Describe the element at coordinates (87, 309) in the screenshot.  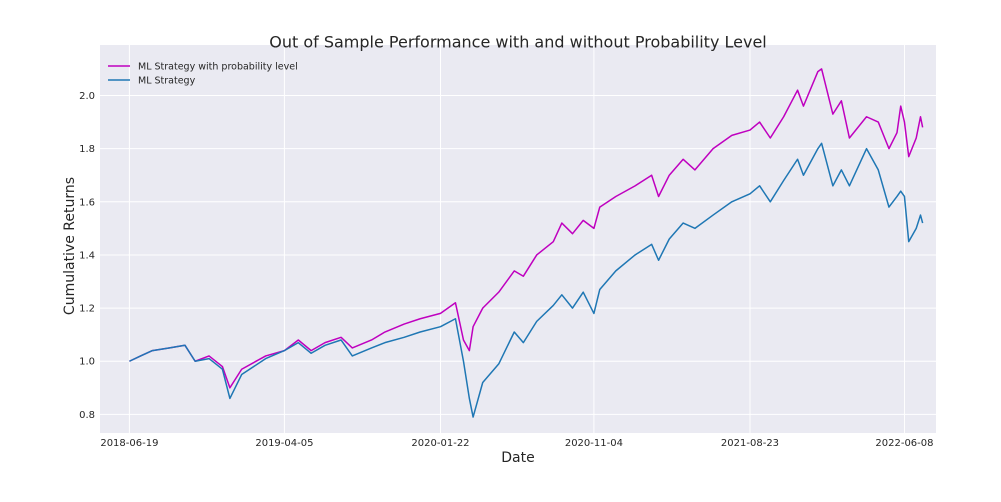
I see `y-tick-label: 1.2` at that location.